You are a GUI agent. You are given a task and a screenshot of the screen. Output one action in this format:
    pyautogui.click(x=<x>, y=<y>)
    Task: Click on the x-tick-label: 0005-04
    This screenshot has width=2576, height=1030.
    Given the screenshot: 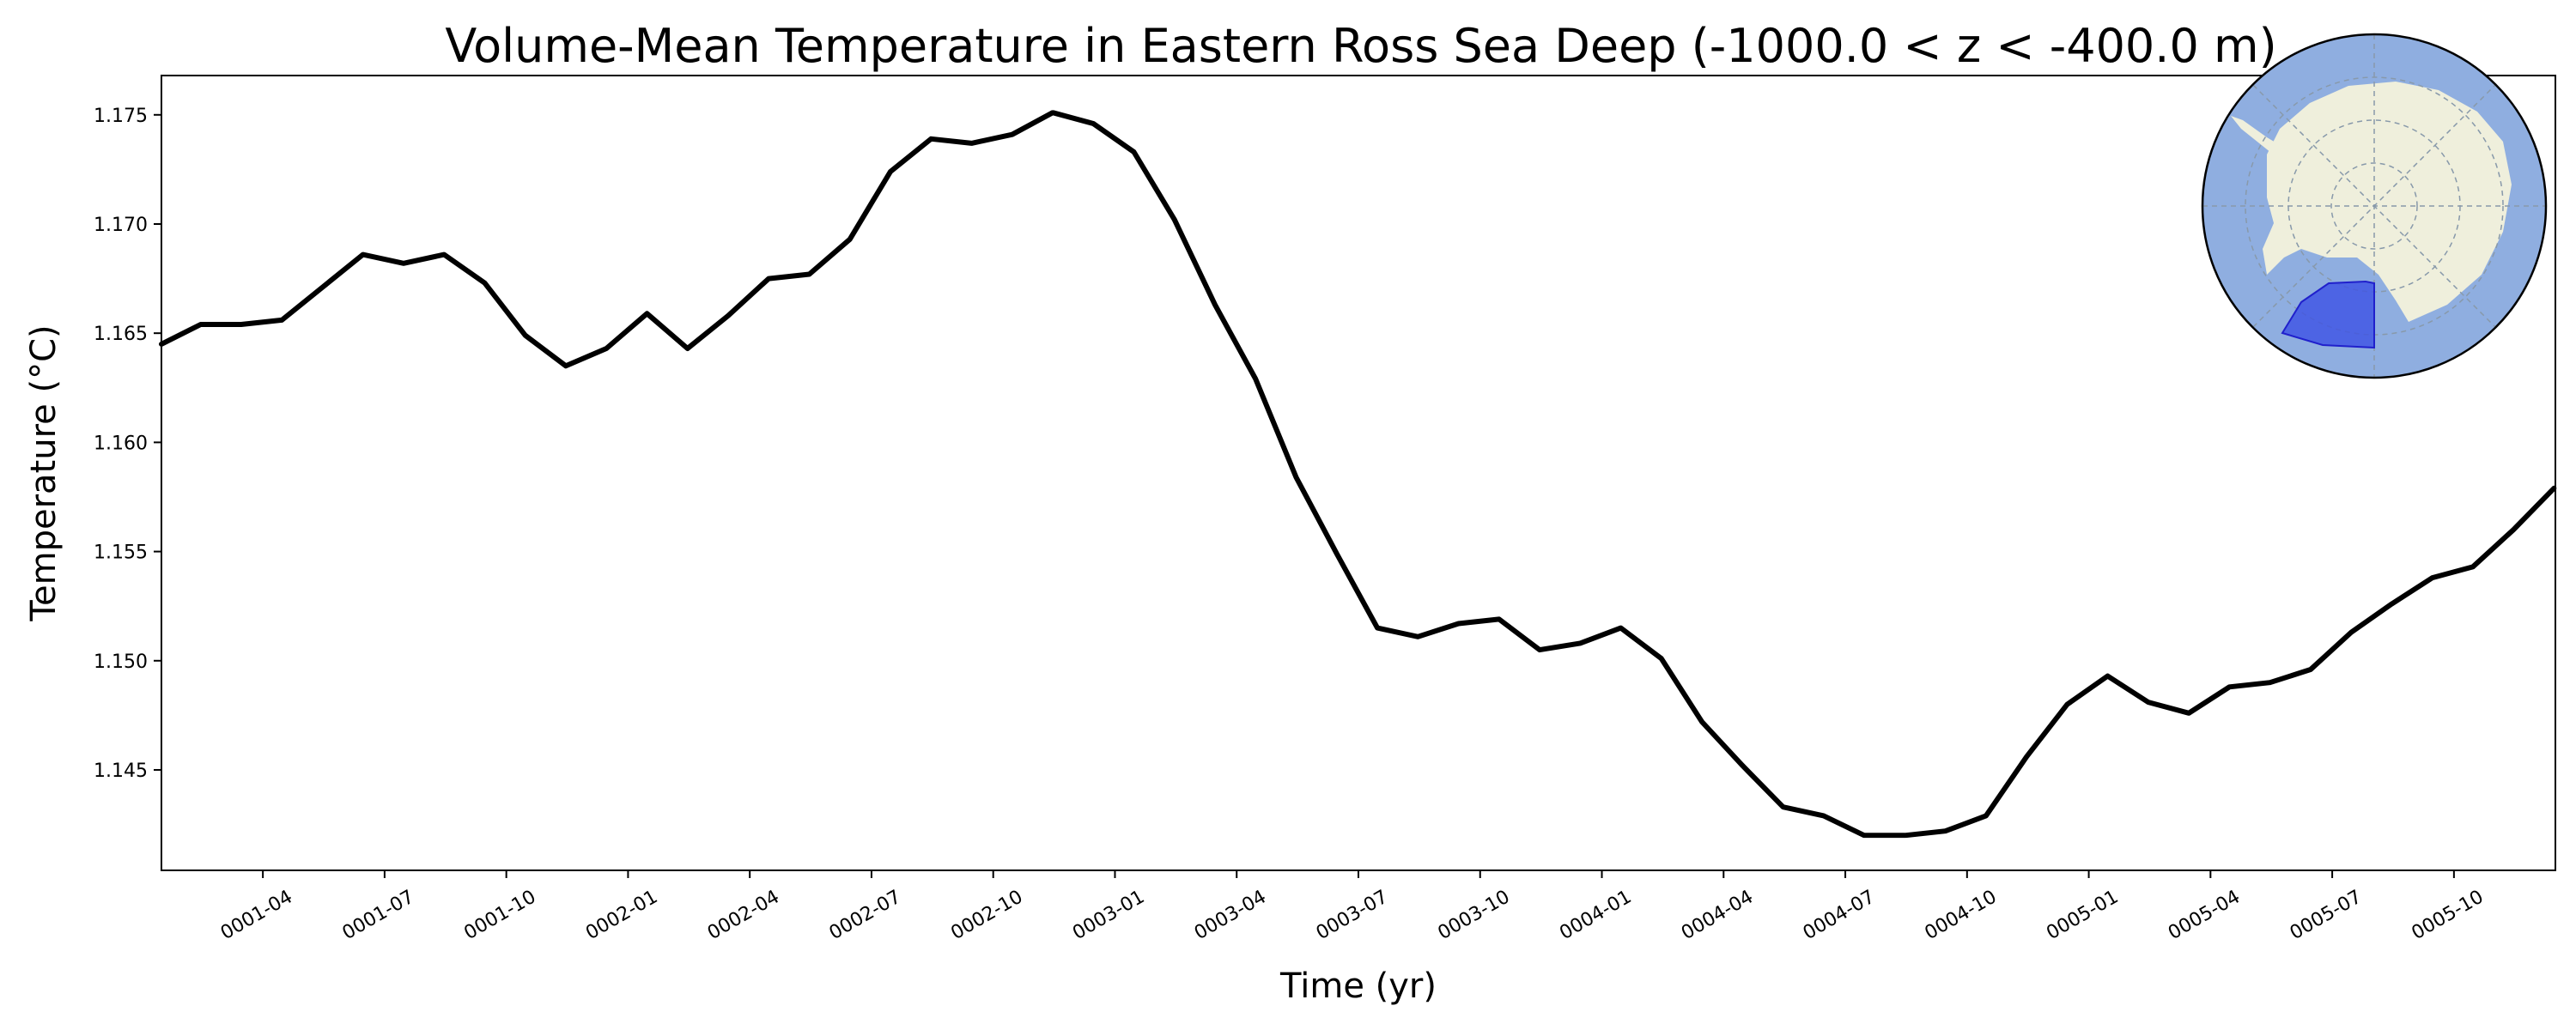 What is the action you would take?
    pyautogui.click(x=2204, y=916)
    